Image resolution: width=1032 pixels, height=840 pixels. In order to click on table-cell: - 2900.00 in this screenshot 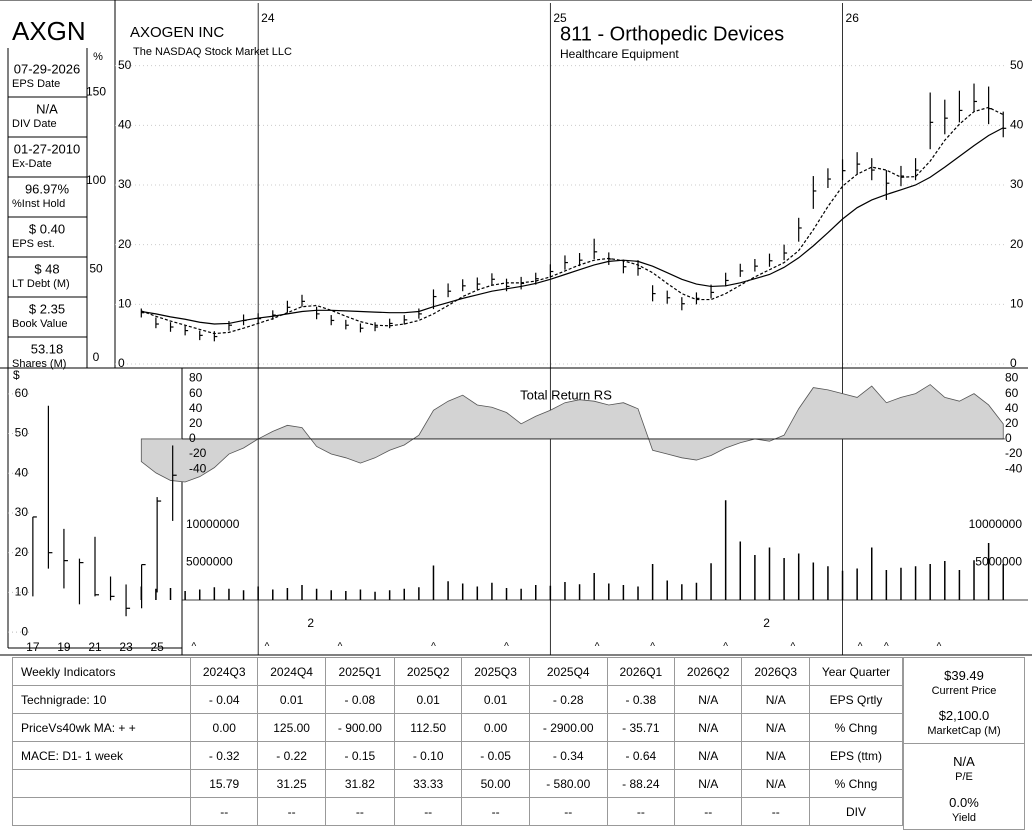, I will do `click(568, 727)`.